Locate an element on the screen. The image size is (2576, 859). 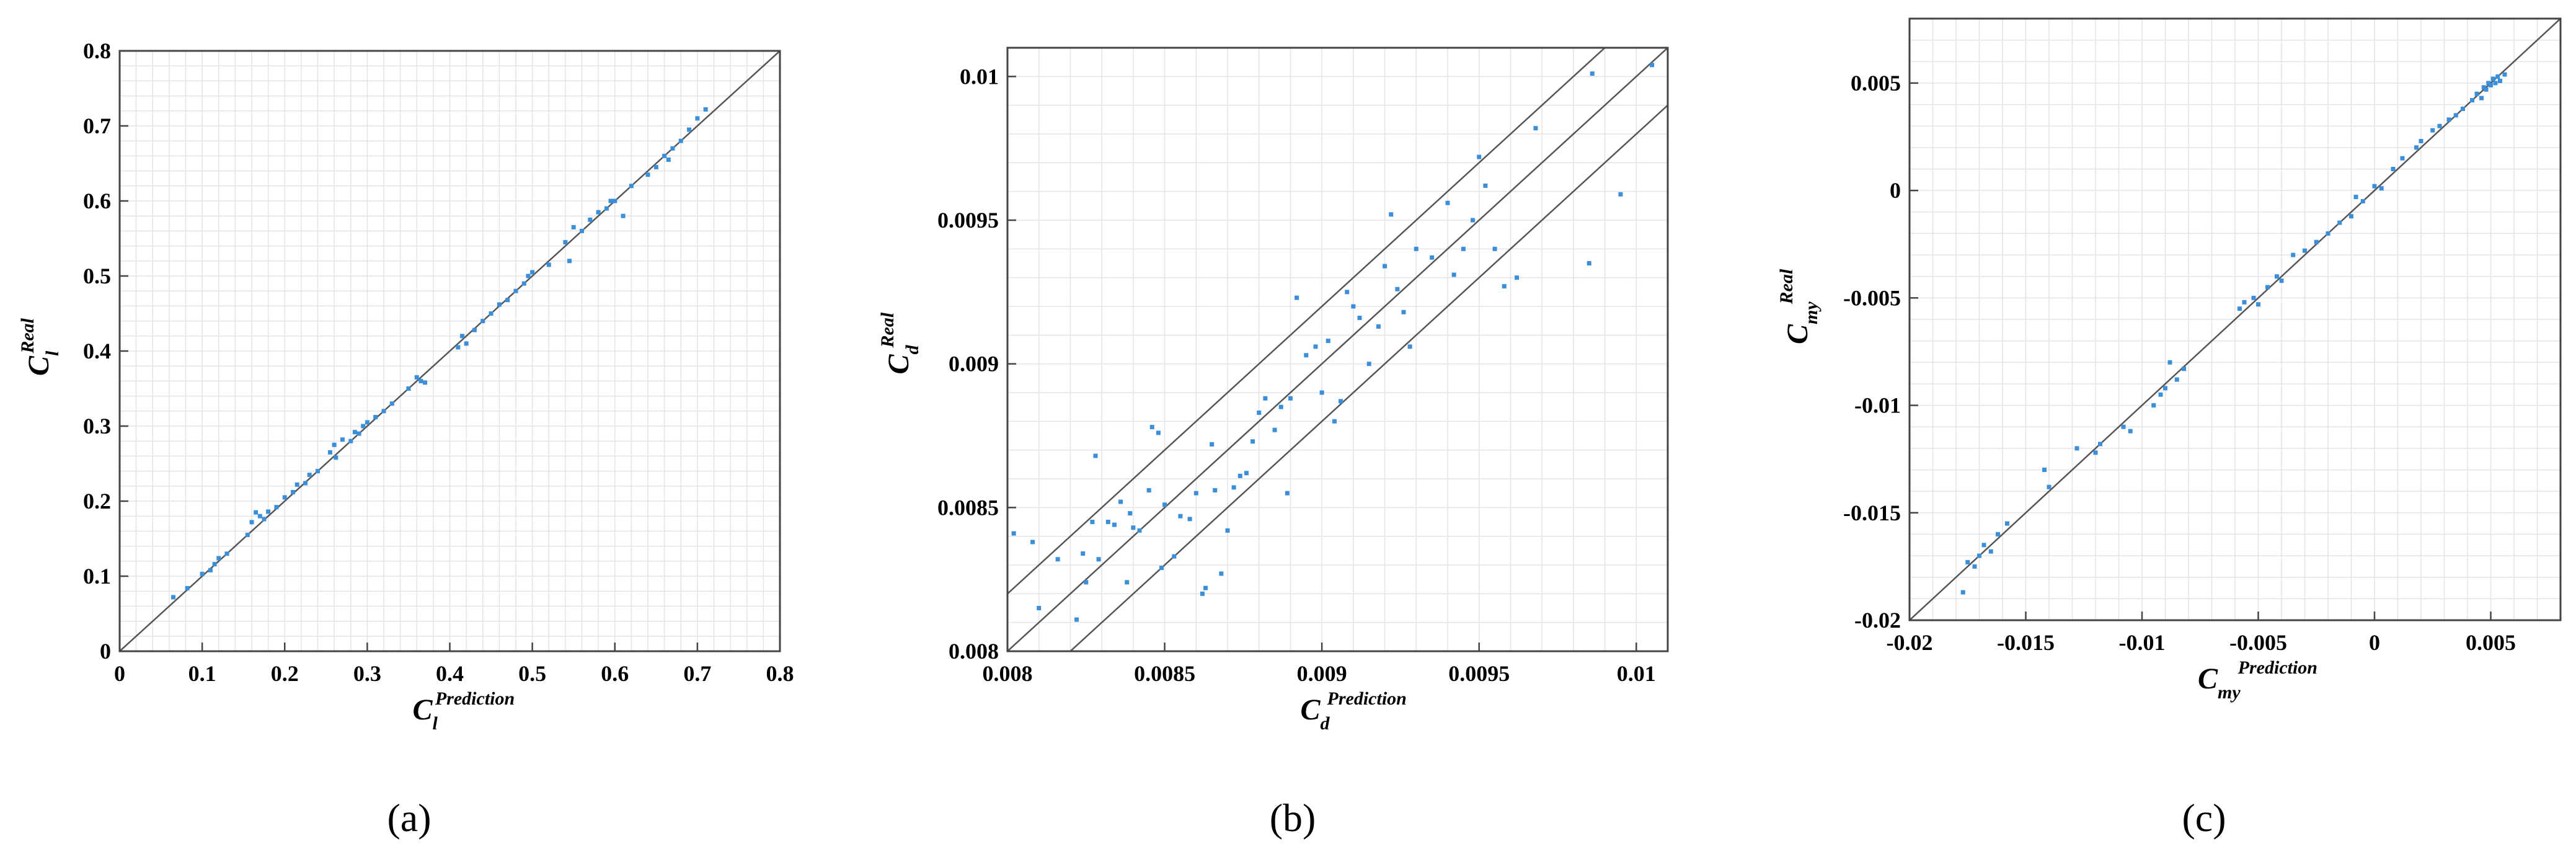
x-tick-label: 0.008 is located at coordinates (1008, 673).